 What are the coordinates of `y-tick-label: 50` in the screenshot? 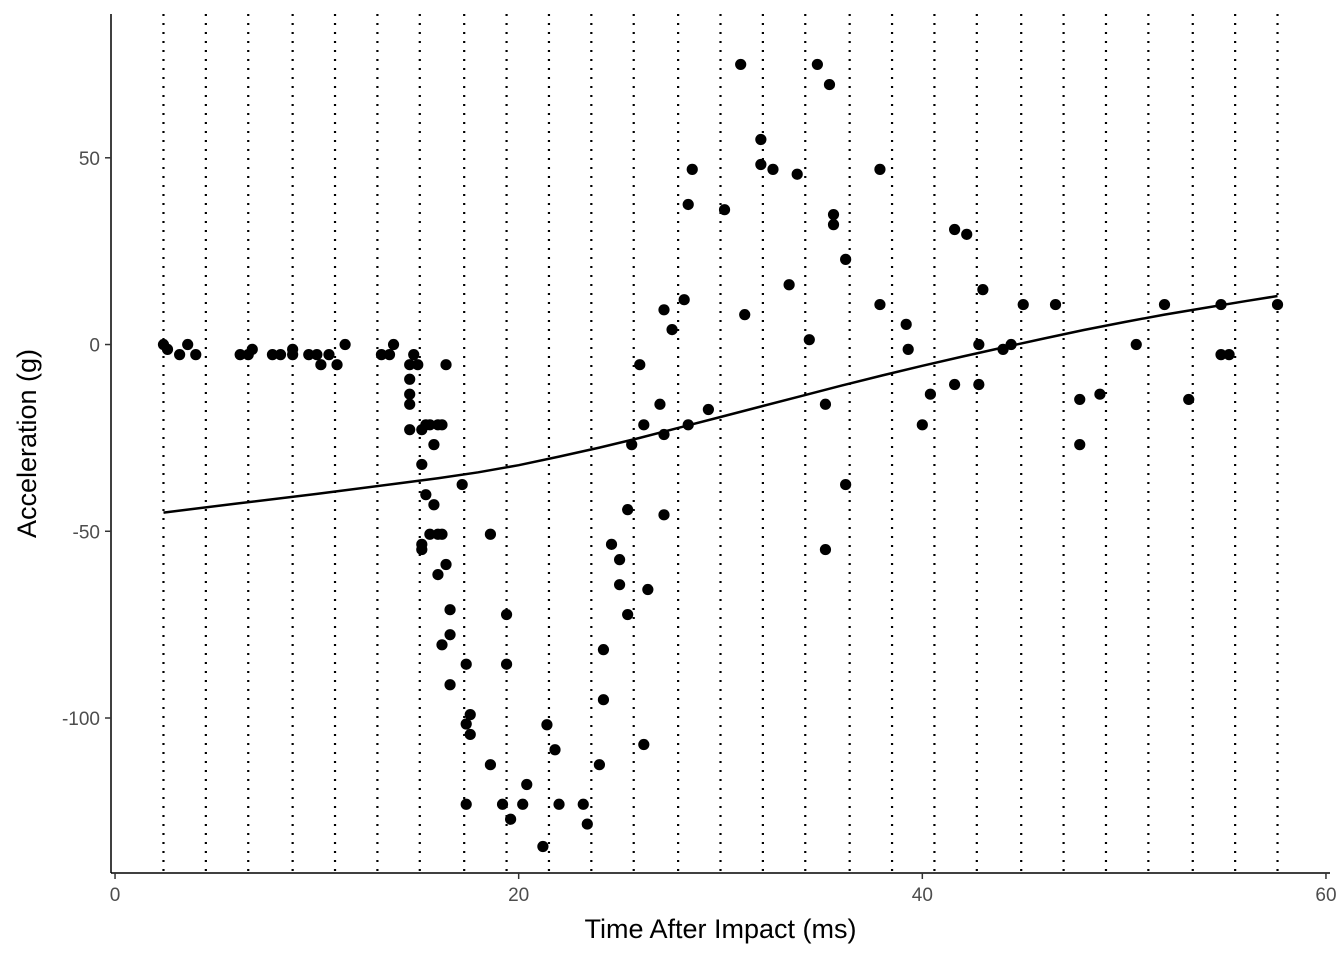 It's located at (89, 159).